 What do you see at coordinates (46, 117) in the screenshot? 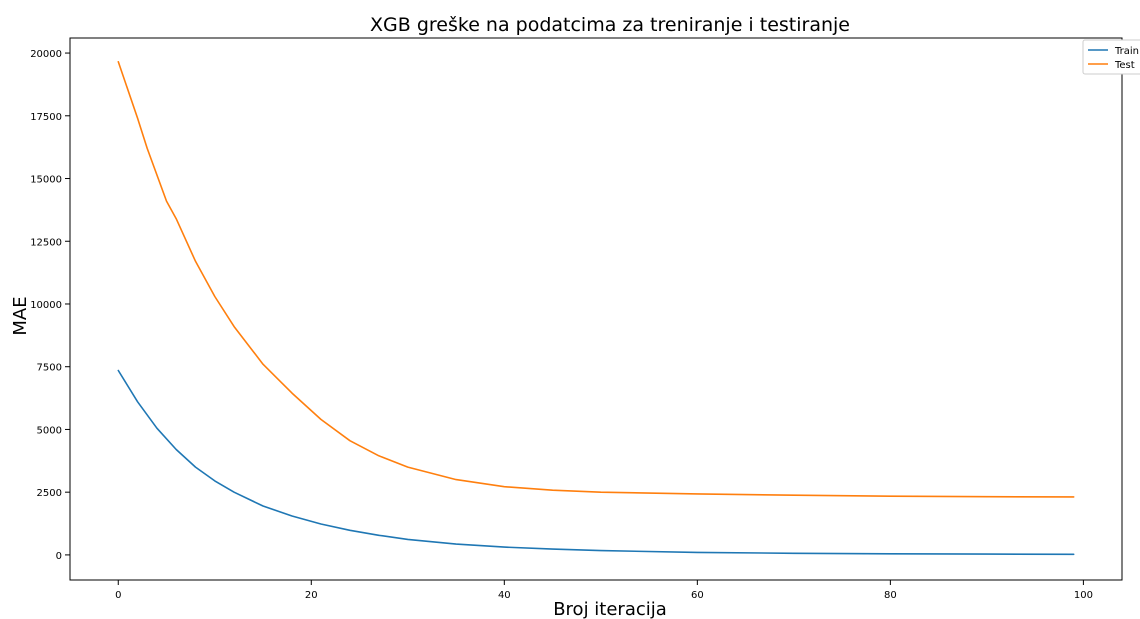
I see `y-tick-label: 17500` at bounding box center [46, 117].